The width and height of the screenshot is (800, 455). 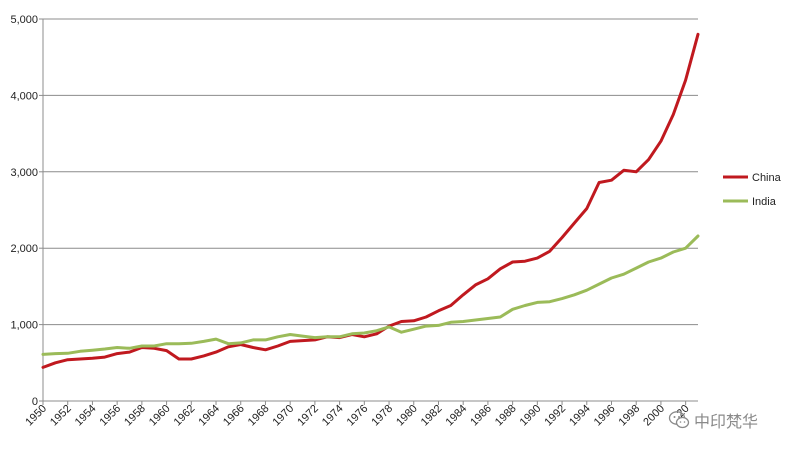 I want to click on watermark-text: 中印梵华, so click(x=726, y=421).